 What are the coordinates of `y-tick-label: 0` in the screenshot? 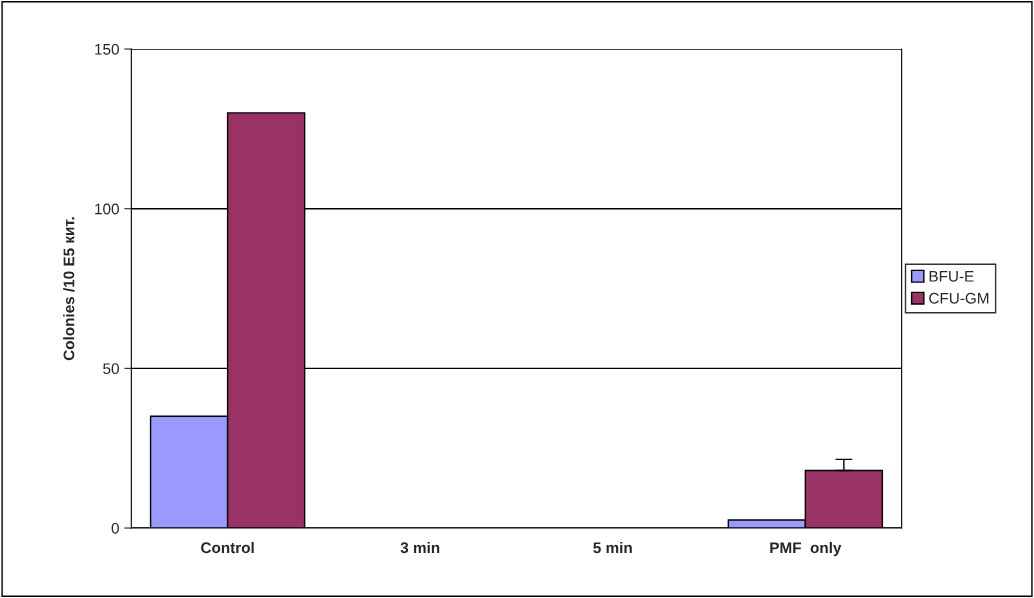 It's located at (115, 528).